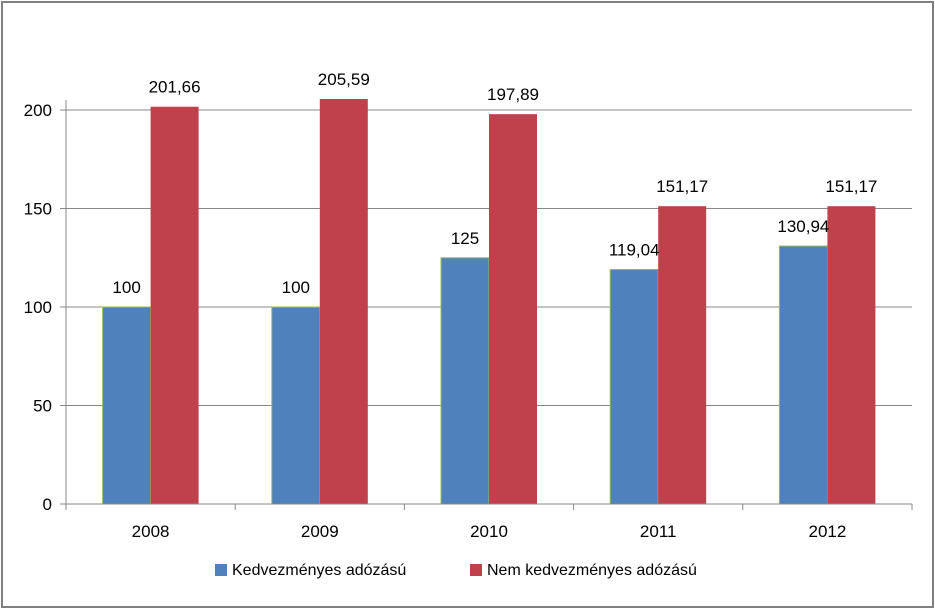 This screenshot has height=609, width=935. I want to click on x-category-label: 2008, so click(151, 531).